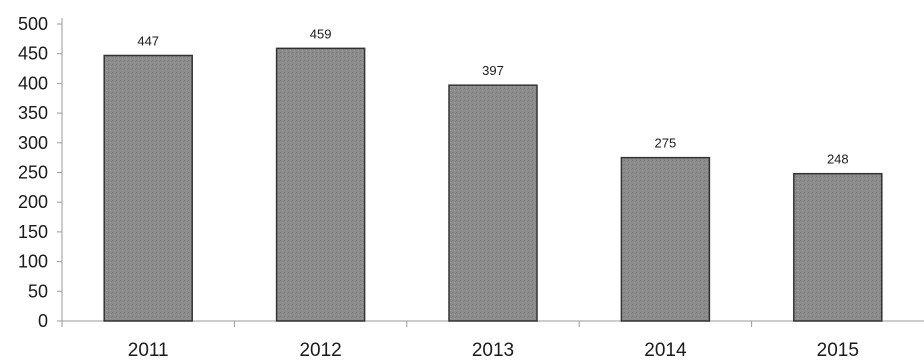 The width and height of the screenshot is (924, 362). I want to click on data-label-2012: 459, so click(321, 33).